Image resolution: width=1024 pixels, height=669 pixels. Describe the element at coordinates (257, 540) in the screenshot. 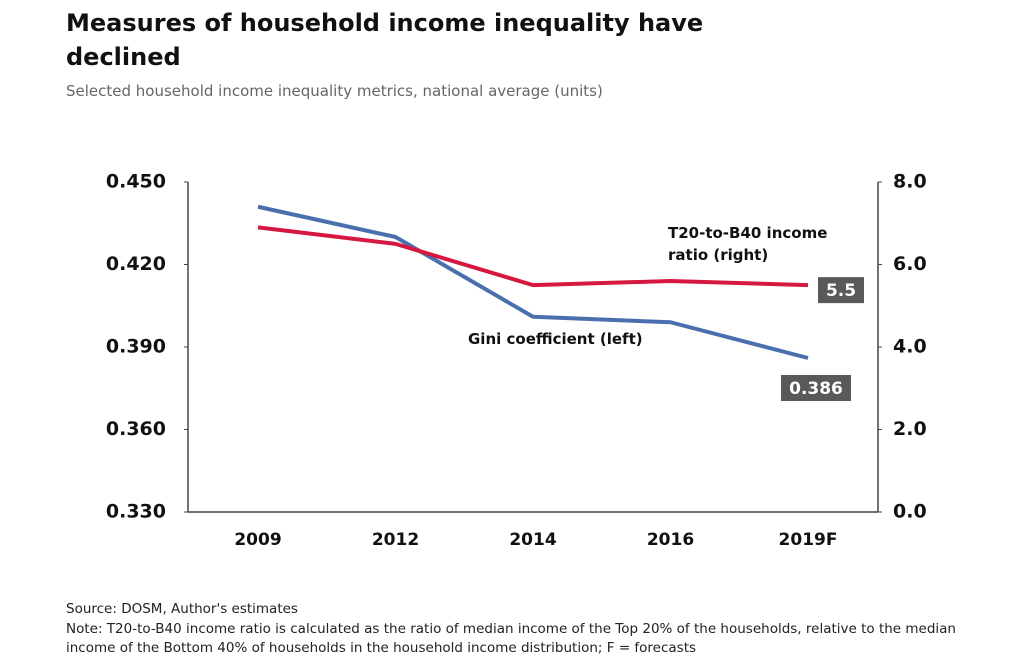

I see `x-tick-label: 2009` at that location.